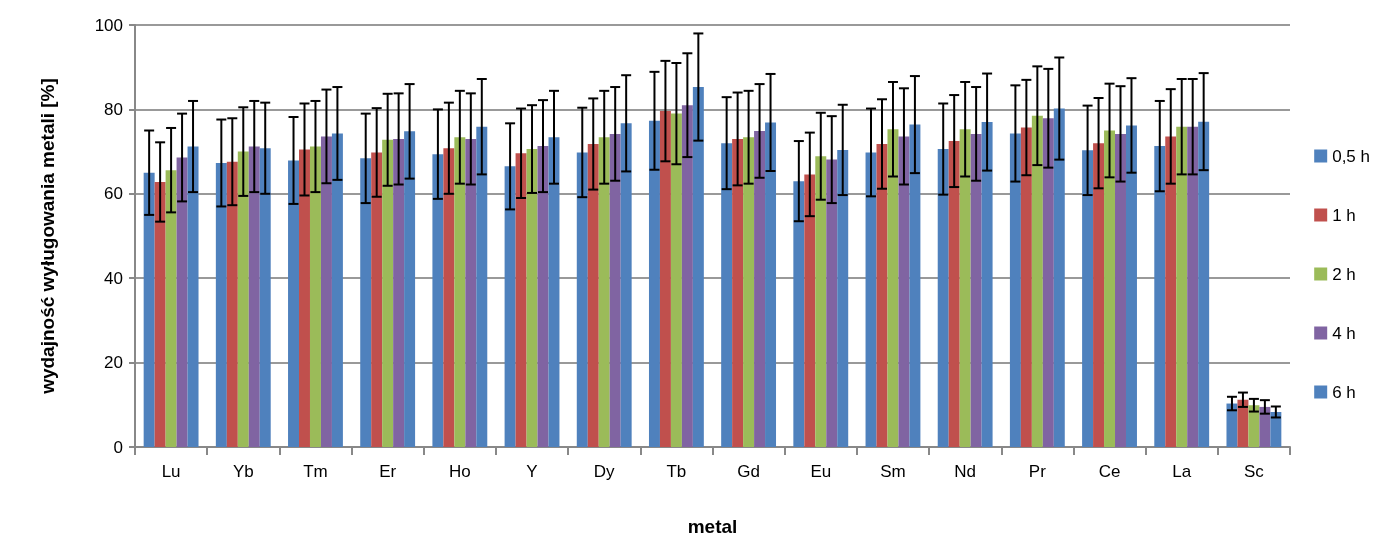 The width and height of the screenshot is (1395, 548). What do you see at coordinates (108, 25) in the screenshot?
I see `y-tick-label: 100` at bounding box center [108, 25].